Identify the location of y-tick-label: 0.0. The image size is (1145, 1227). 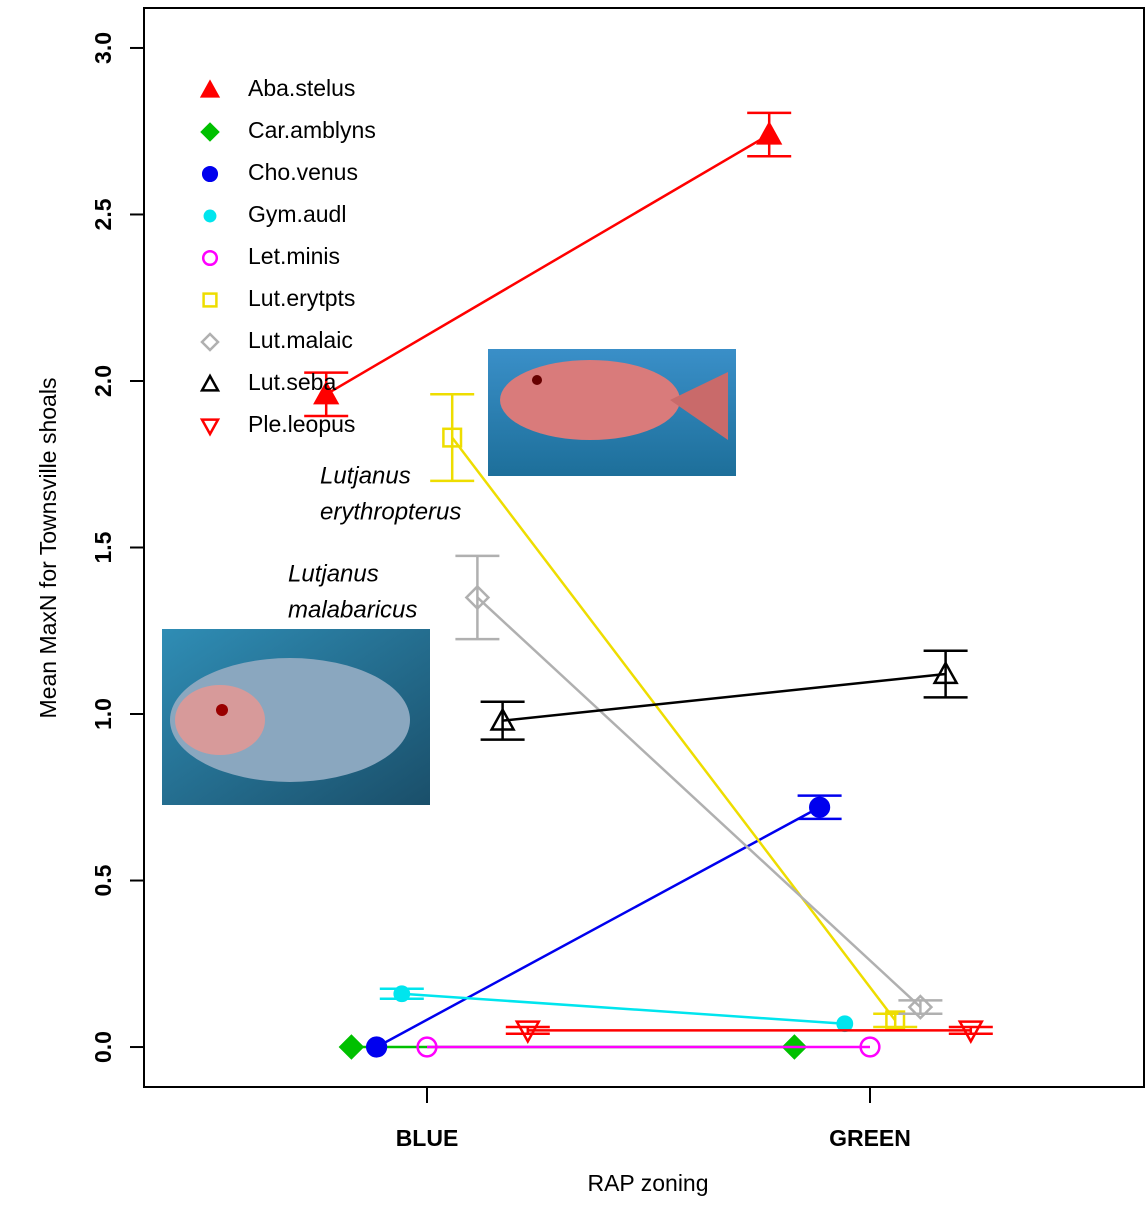
(103, 1047).